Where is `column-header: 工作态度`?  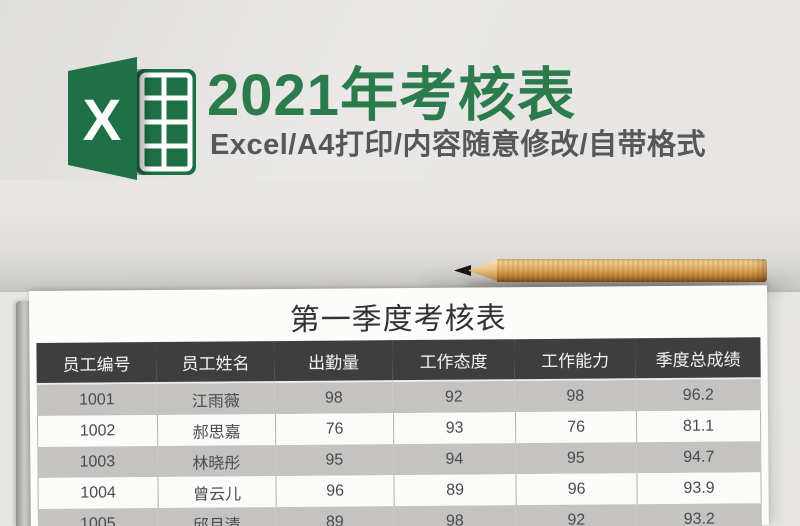 column-header: 工作态度 is located at coordinates (453, 361).